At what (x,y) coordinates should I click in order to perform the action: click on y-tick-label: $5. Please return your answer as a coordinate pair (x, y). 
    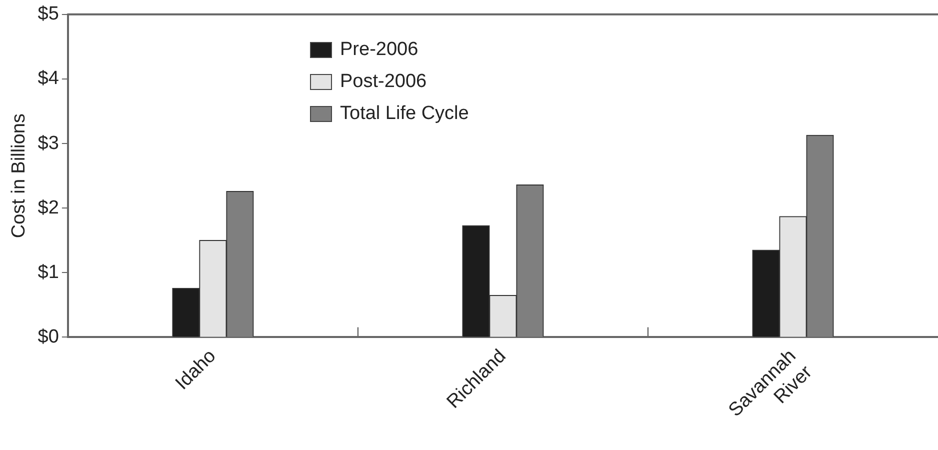
    Looking at the image, I should click on (48, 14).